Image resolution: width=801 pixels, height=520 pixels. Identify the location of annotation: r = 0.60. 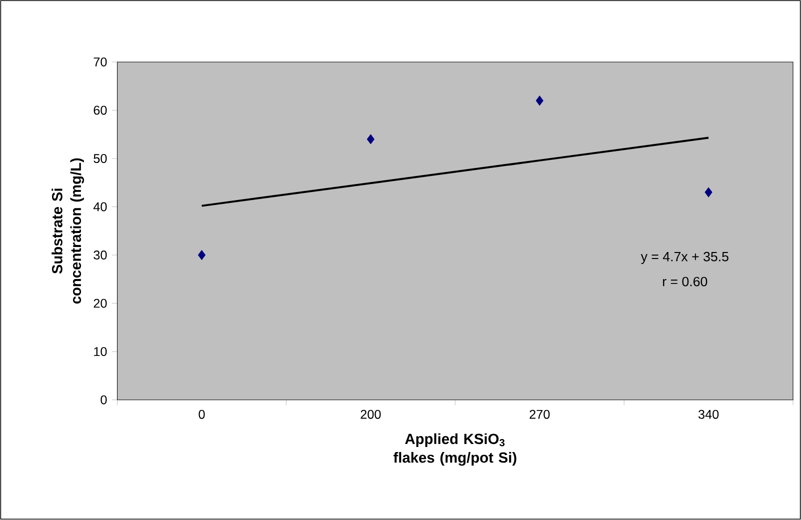
(685, 281).